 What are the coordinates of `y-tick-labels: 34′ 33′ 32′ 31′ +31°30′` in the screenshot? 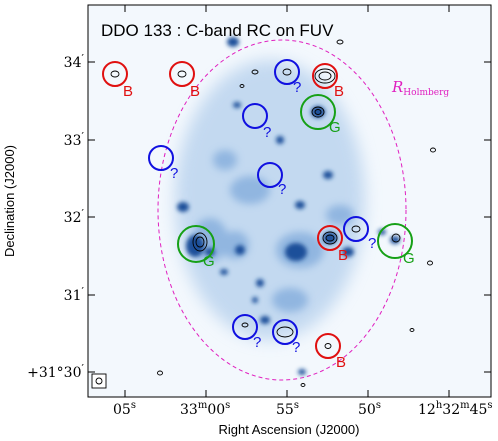 It's located at (55, 216).